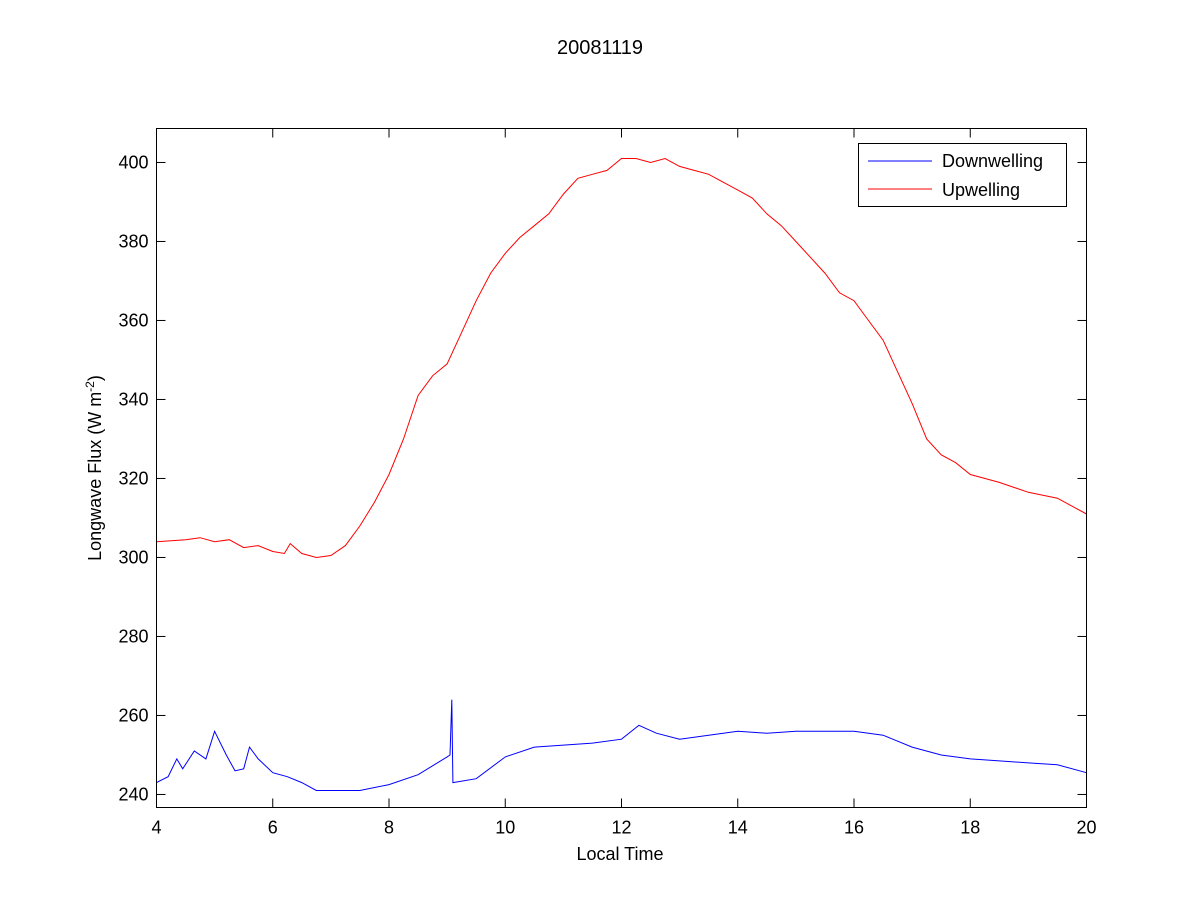 Image resolution: width=1200 pixels, height=905 pixels. What do you see at coordinates (992, 161) in the screenshot?
I see `legend-label-downwelling: Downwelling` at bounding box center [992, 161].